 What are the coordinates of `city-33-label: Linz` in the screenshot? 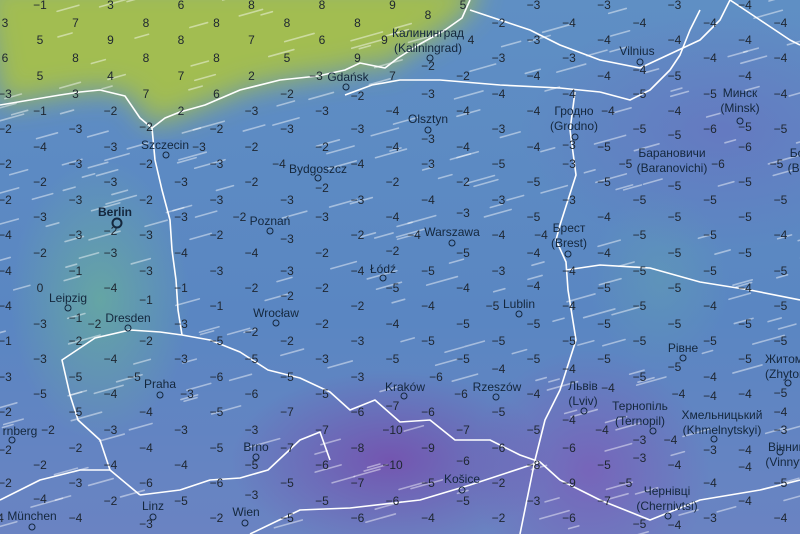 It's located at (153, 506).